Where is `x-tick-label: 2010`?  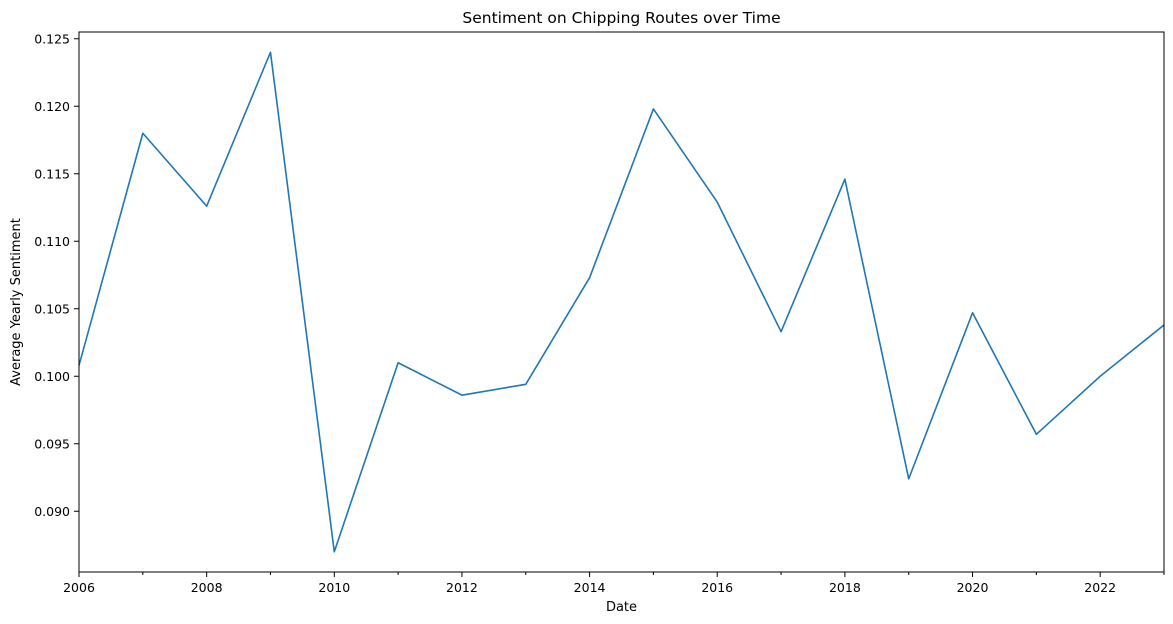 x-tick-label: 2010 is located at coordinates (334, 587).